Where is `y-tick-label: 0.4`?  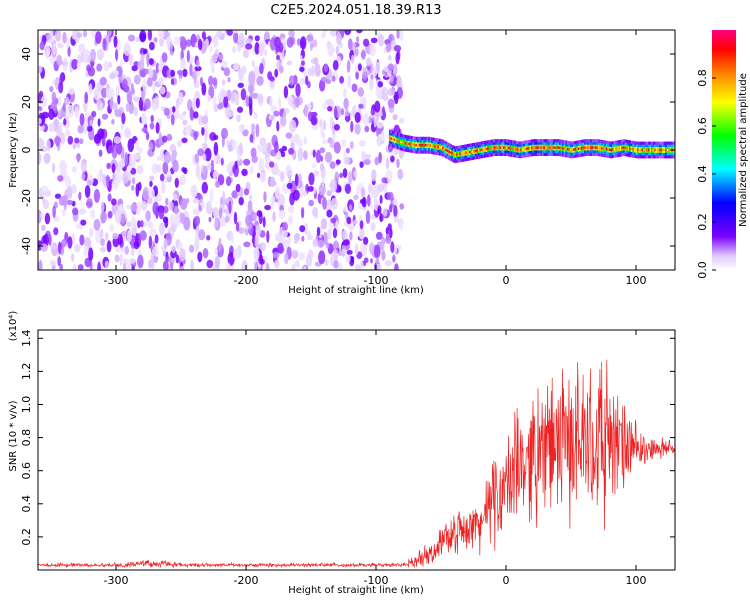 y-tick-label: 0.4 is located at coordinates (26, 504).